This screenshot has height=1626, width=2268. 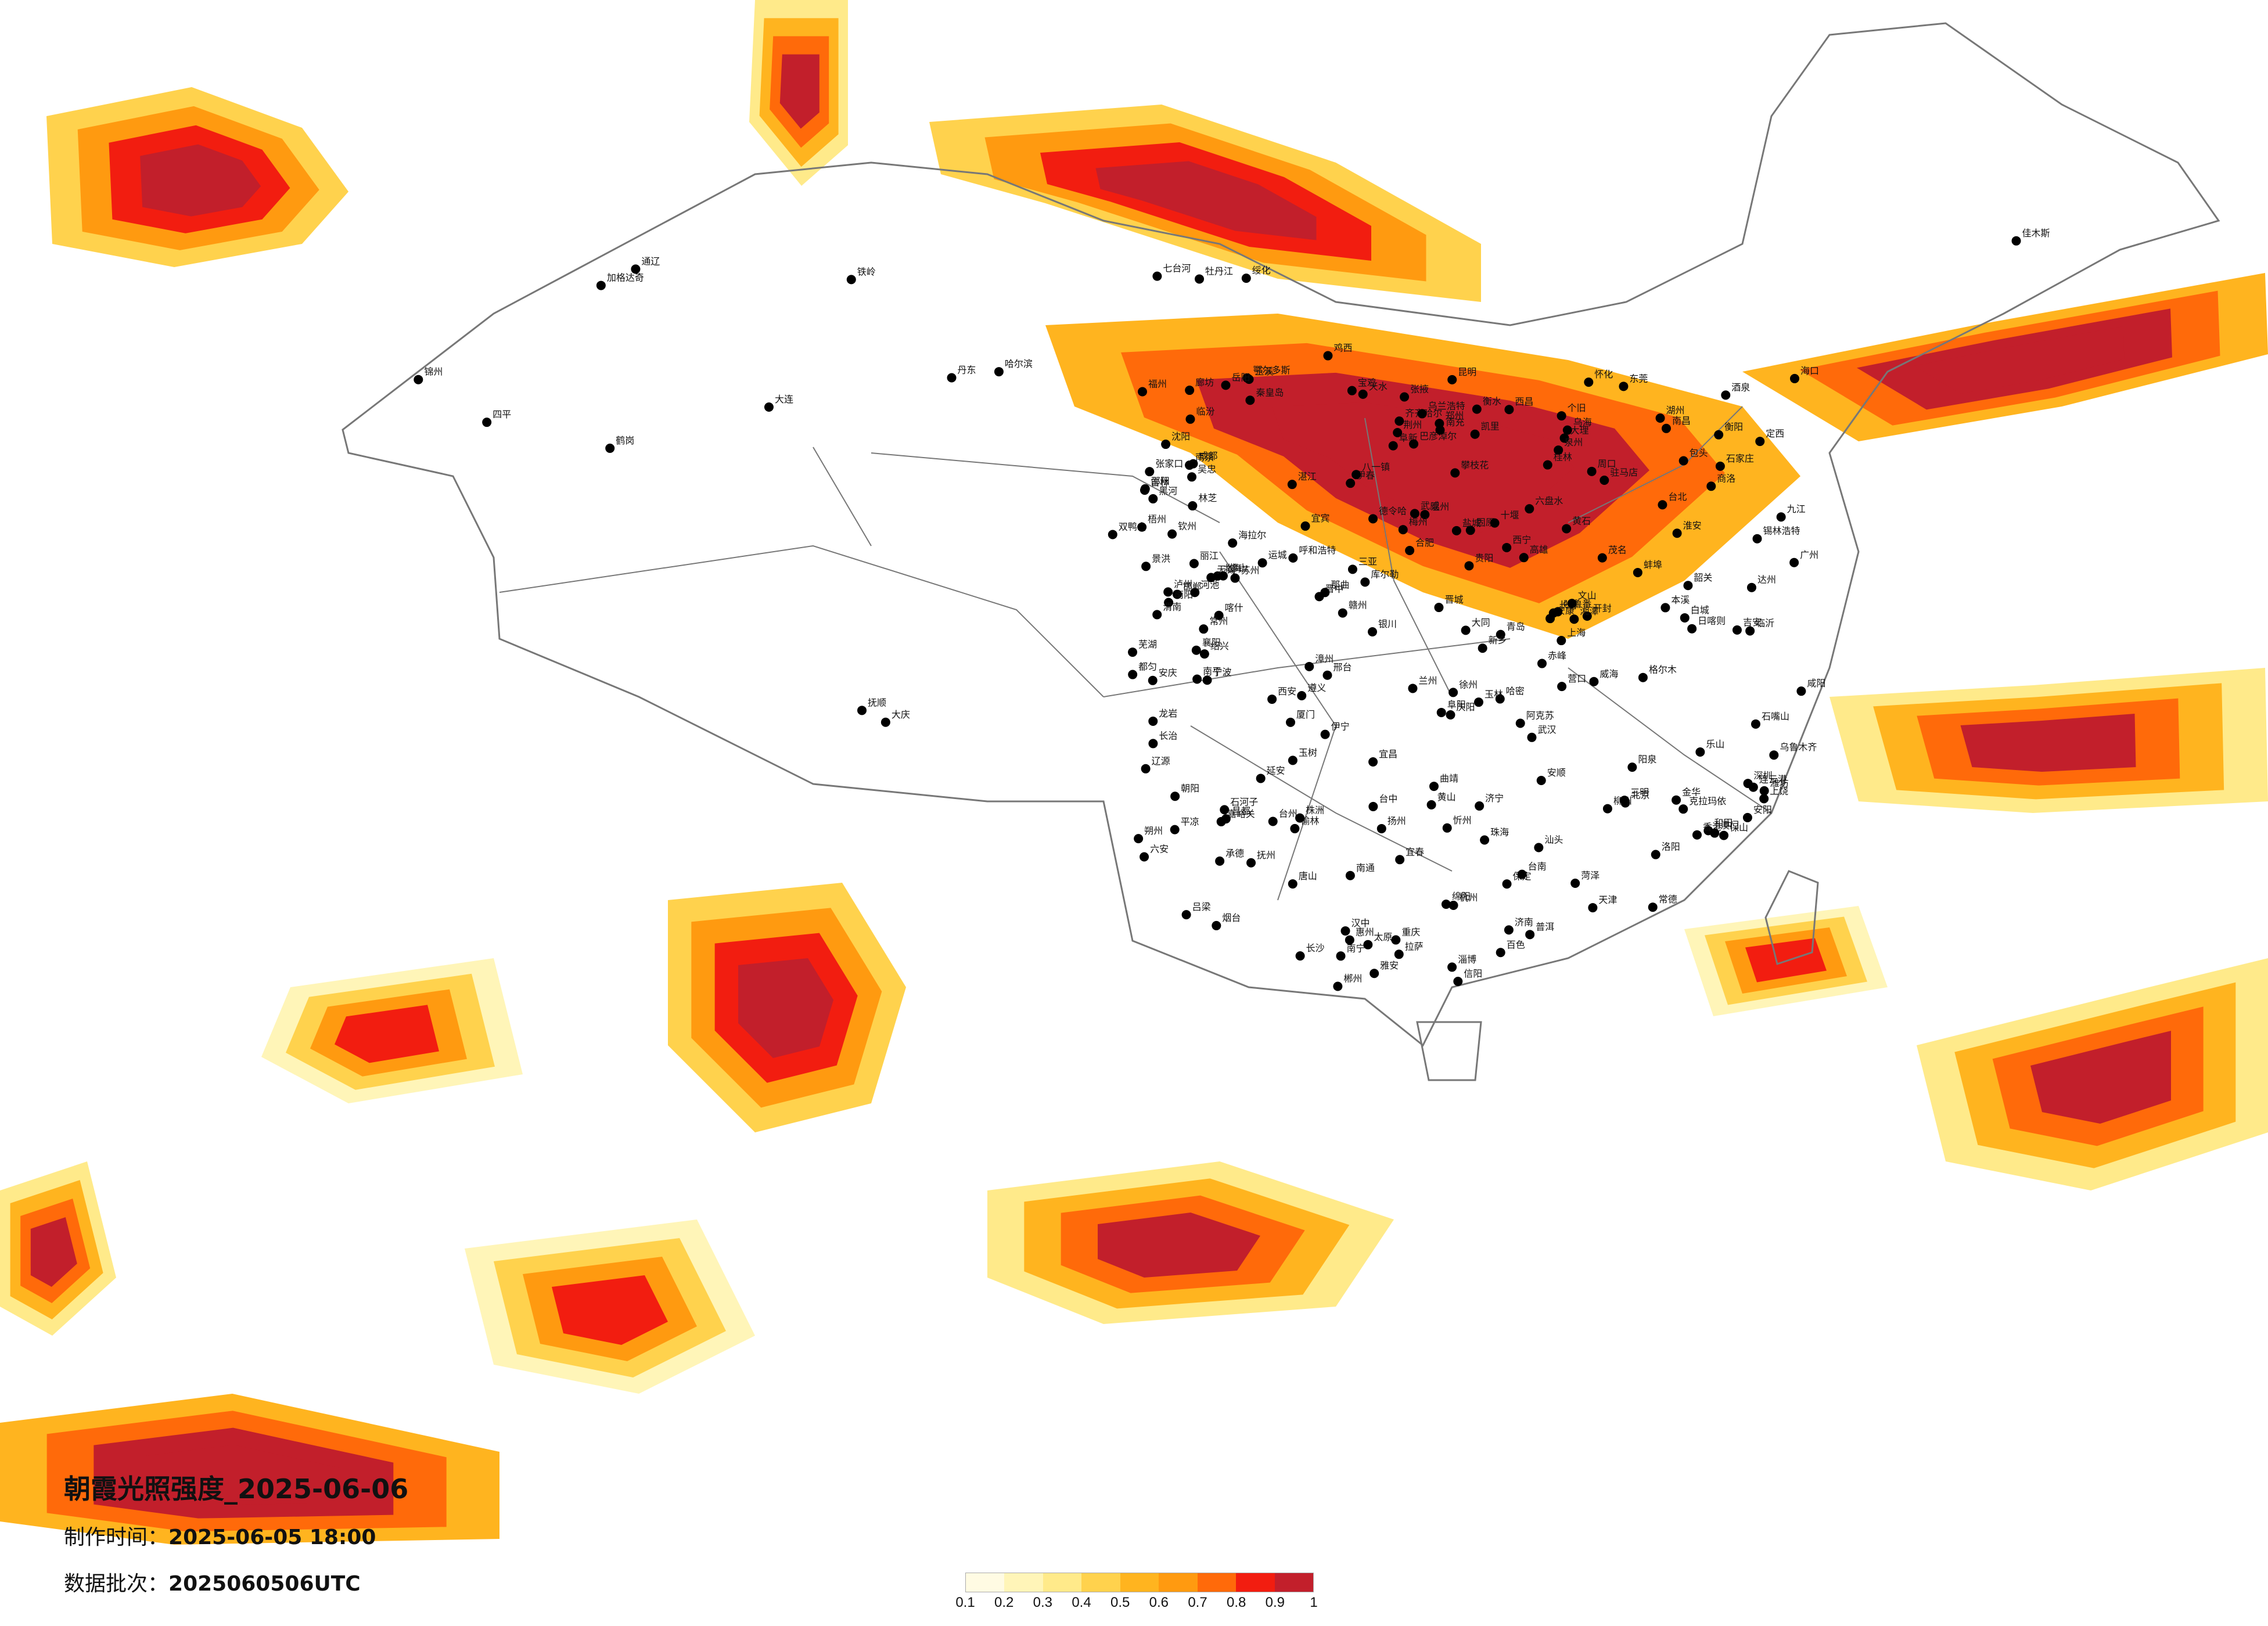 What do you see at coordinates (1389, 965) in the screenshot?
I see `city-label: 雅安` at bounding box center [1389, 965].